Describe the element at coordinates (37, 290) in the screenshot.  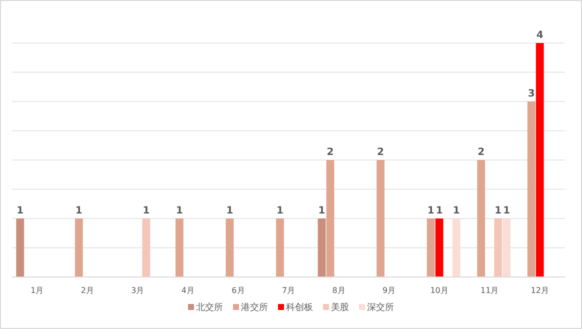
I see `x-tick-label: 1月` at that location.